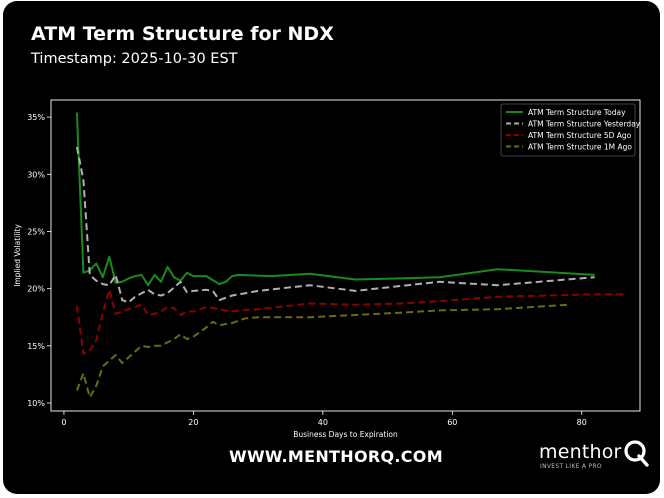 This screenshot has height=498, width=664. What do you see at coordinates (323, 422) in the screenshot?
I see `x-tick-label: 40` at bounding box center [323, 422].